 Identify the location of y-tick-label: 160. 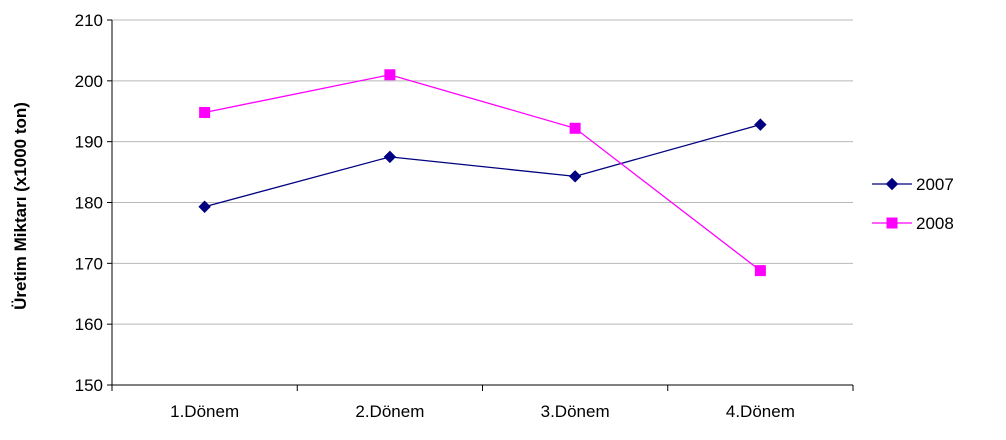
(89, 324).